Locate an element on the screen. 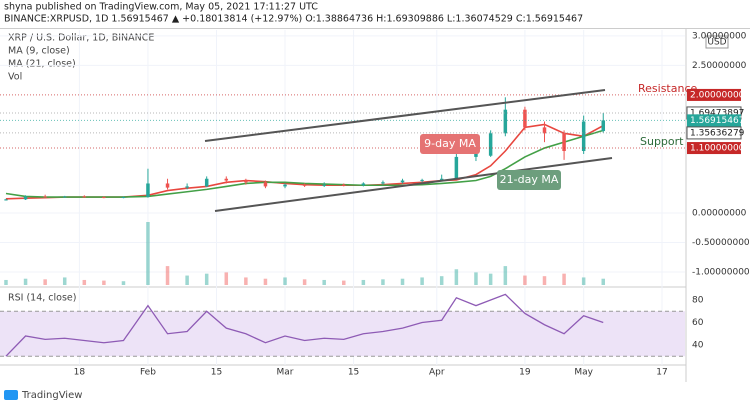  rsi-band is located at coordinates (342, 334).